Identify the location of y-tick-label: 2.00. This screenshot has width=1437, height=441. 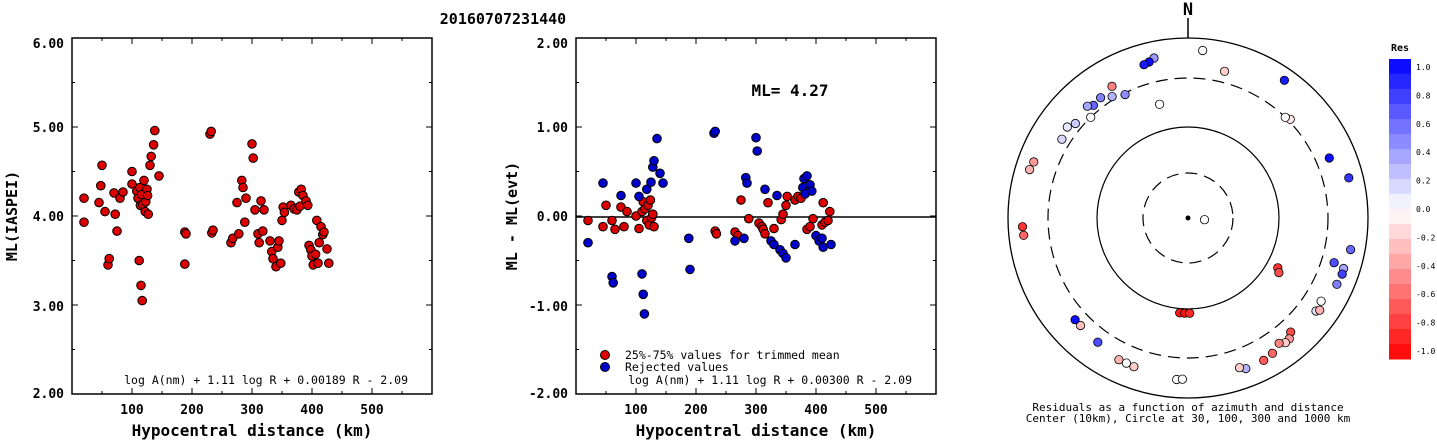
(552, 44).